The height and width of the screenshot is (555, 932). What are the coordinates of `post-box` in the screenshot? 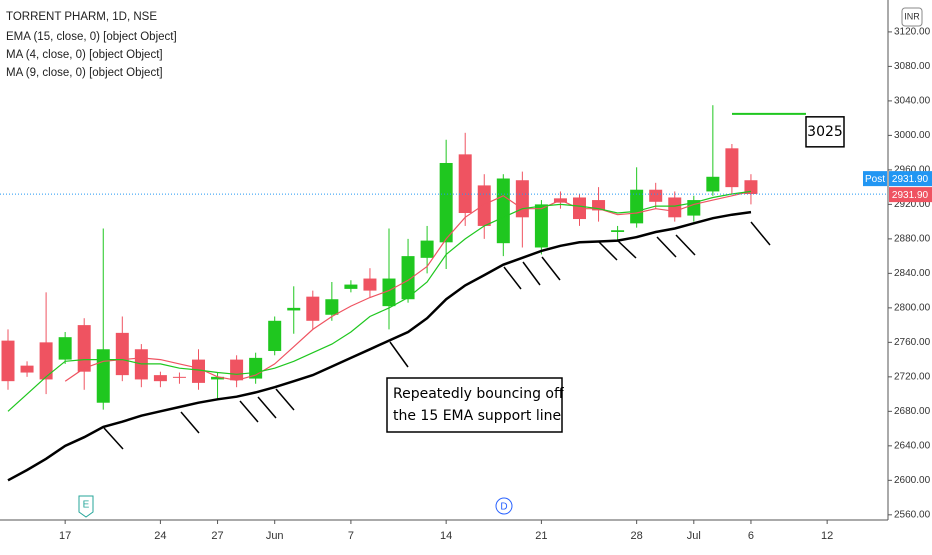 It's located at (875, 179).